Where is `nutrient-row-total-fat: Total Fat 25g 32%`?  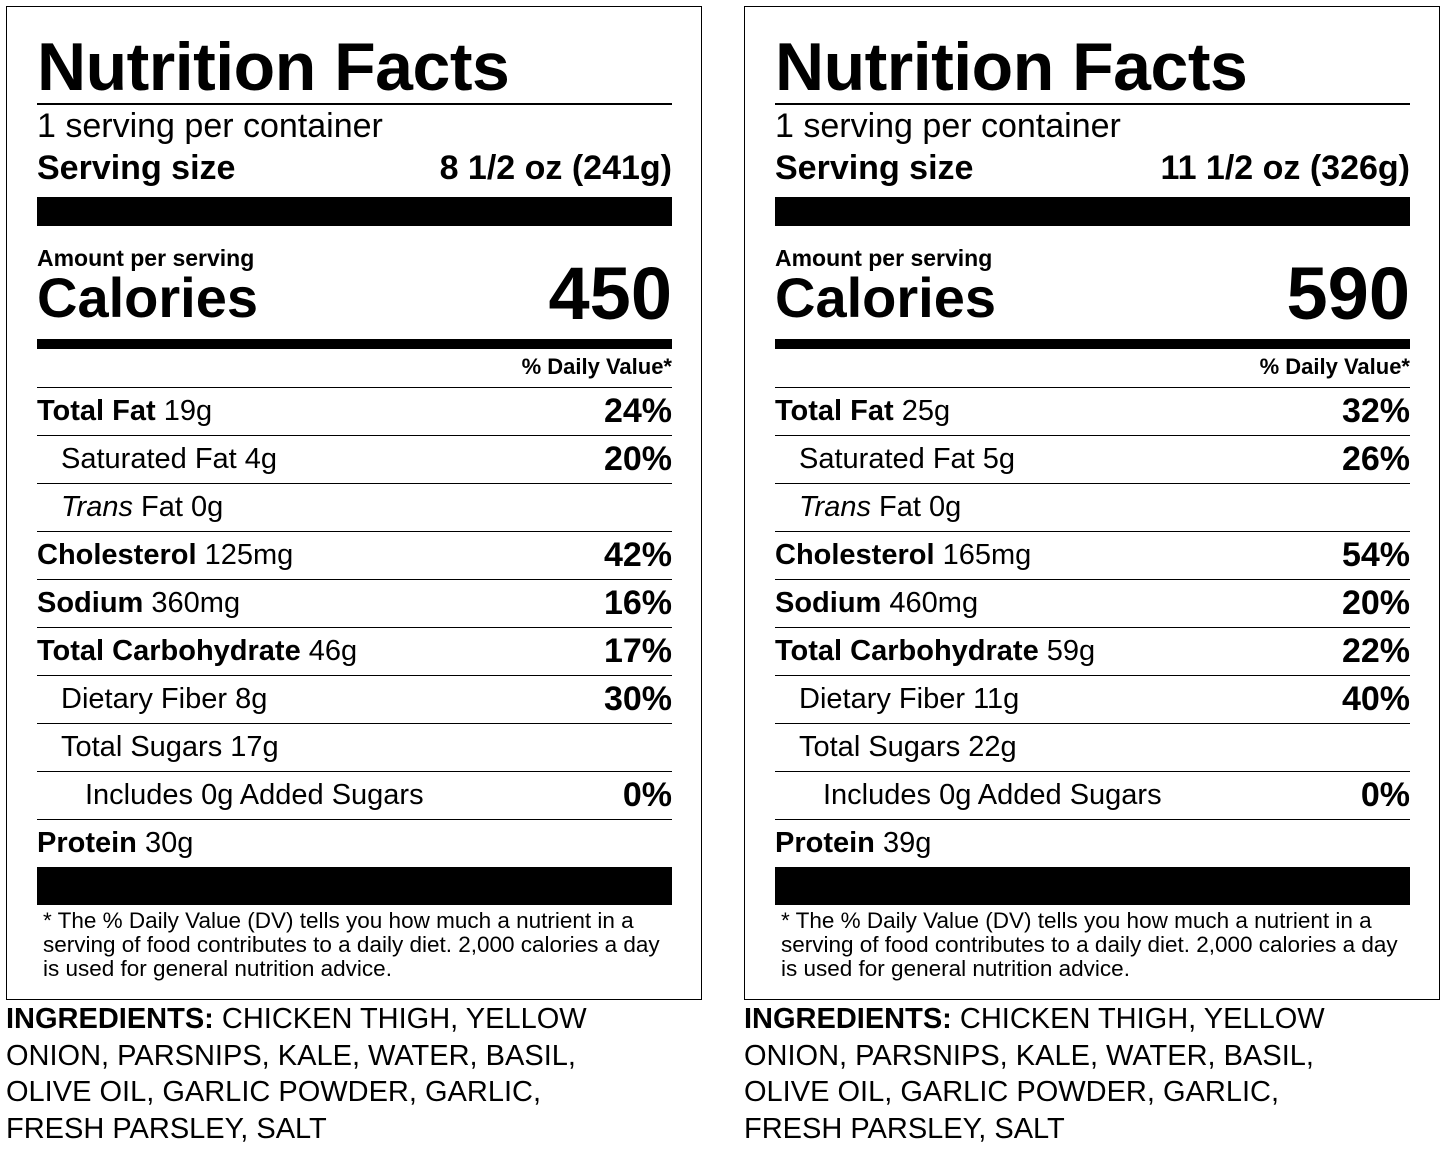 nutrient-row-total-fat: Total Fat 25g 32% is located at coordinates (1092, 411).